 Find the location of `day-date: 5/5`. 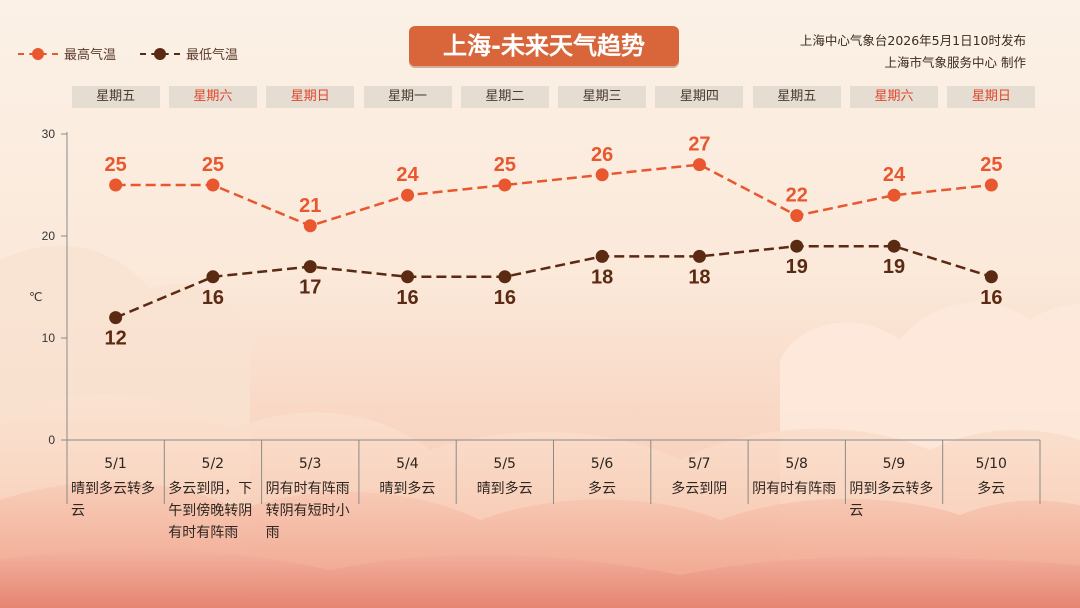

day-date: 5/5 is located at coordinates (504, 464).